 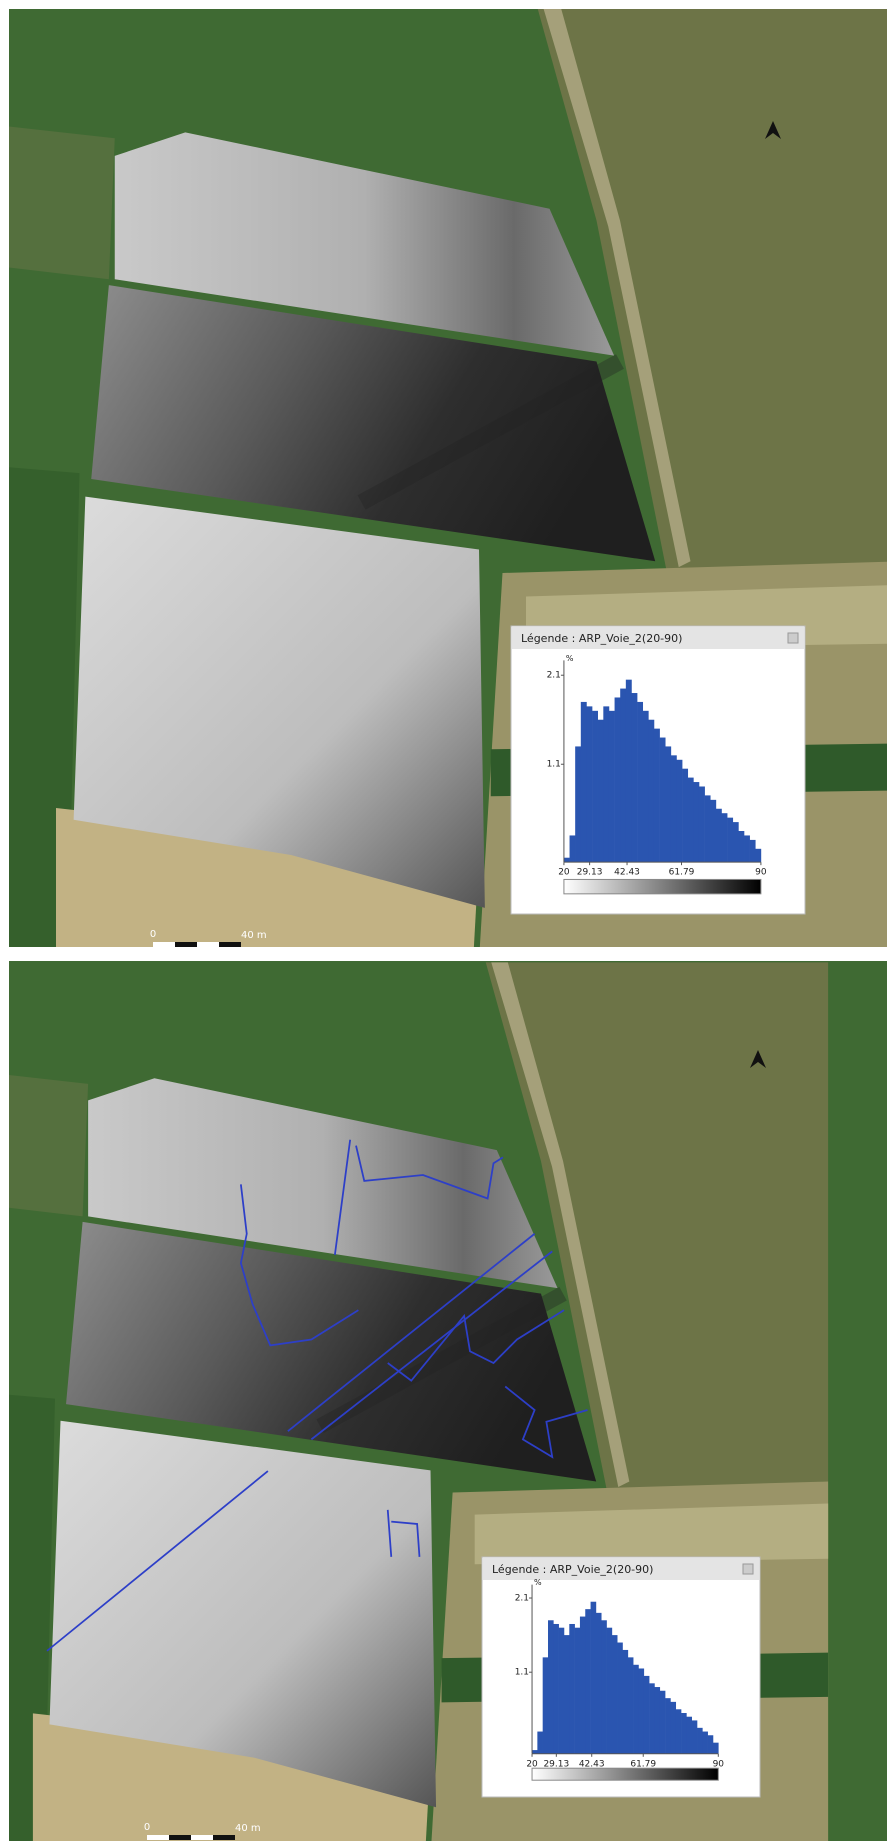 What do you see at coordinates (147, 1827) in the screenshot?
I see `scale-start-label: 0` at bounding box center [147, 1827].